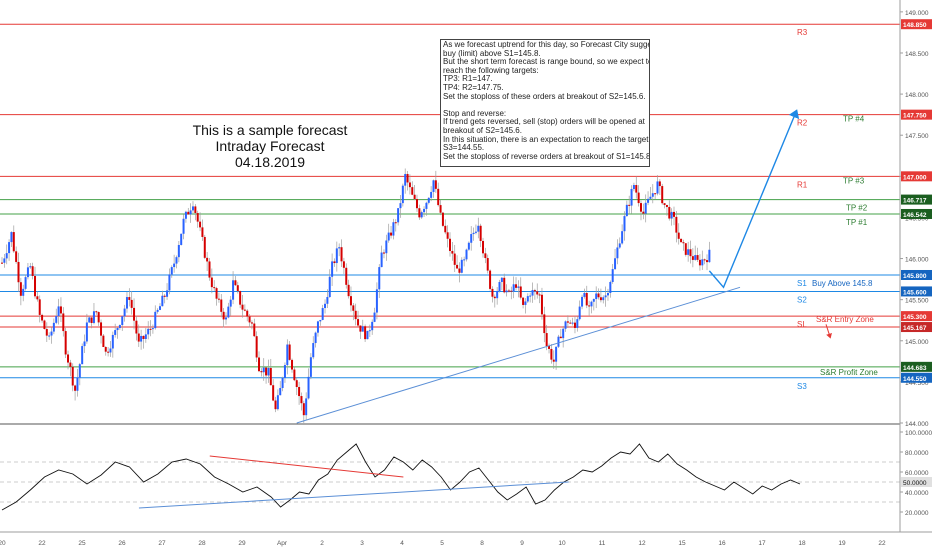 The image size is (932, 550). What do you see at coordinates (917, 260) in the screenshot?
I see `price-tick-label: 146.000` at bounding box center [917, 260].